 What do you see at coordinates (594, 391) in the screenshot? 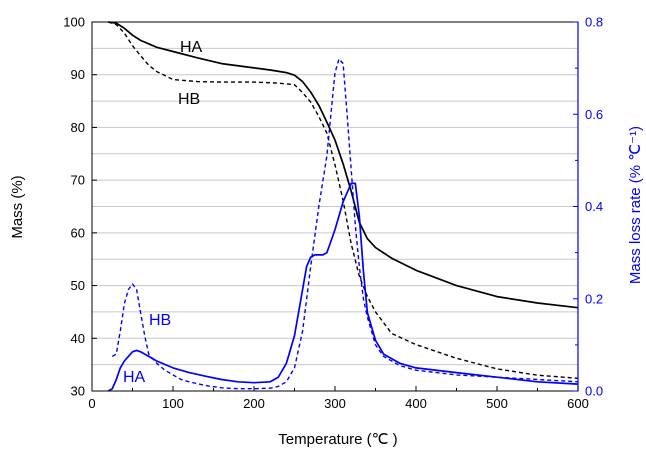
I see `y-right-tick-label: 0.0` at bounding box center [594, 391].